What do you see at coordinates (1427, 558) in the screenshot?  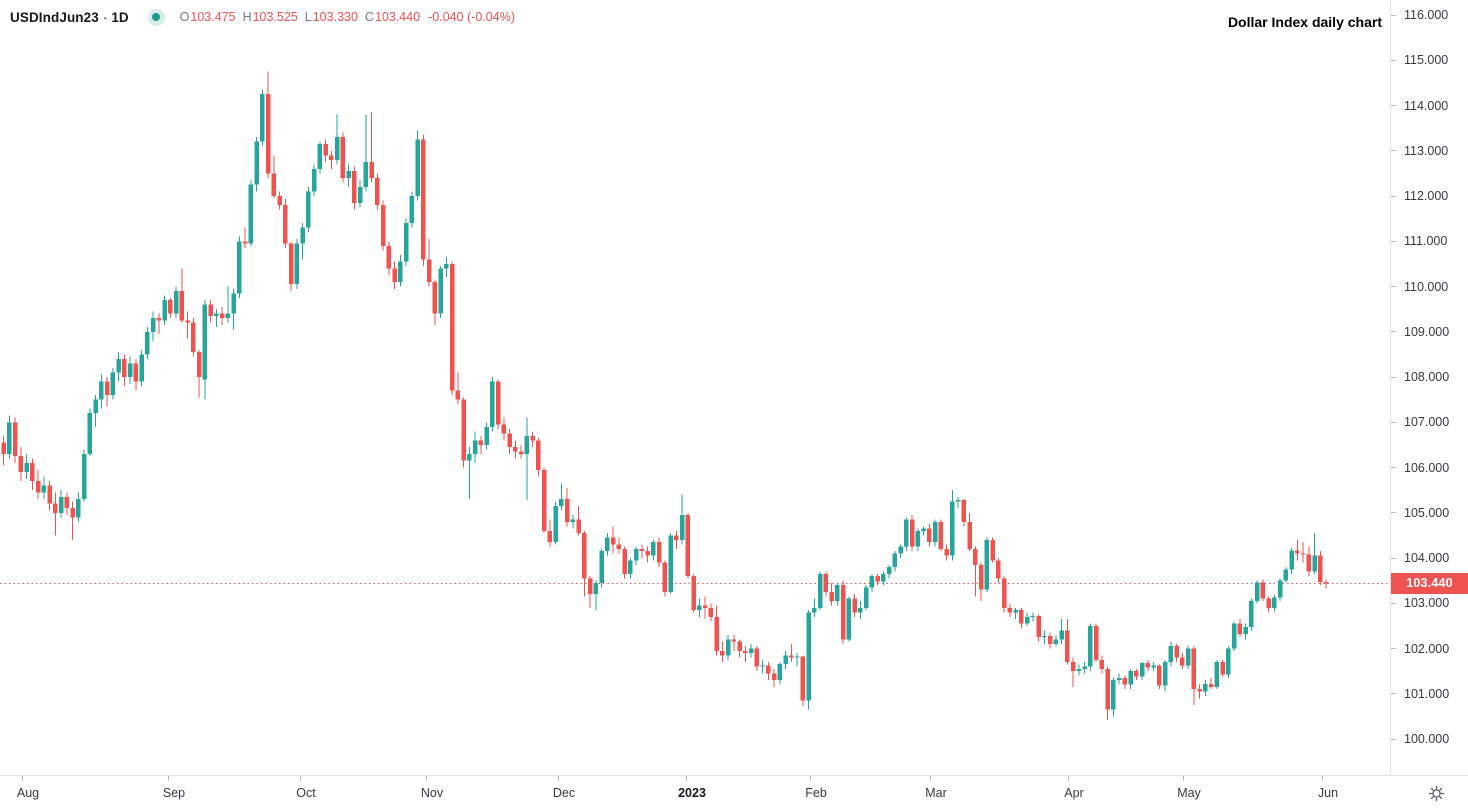 I see `price-tick-label: 104.000` at bounding box center [1427, 558].